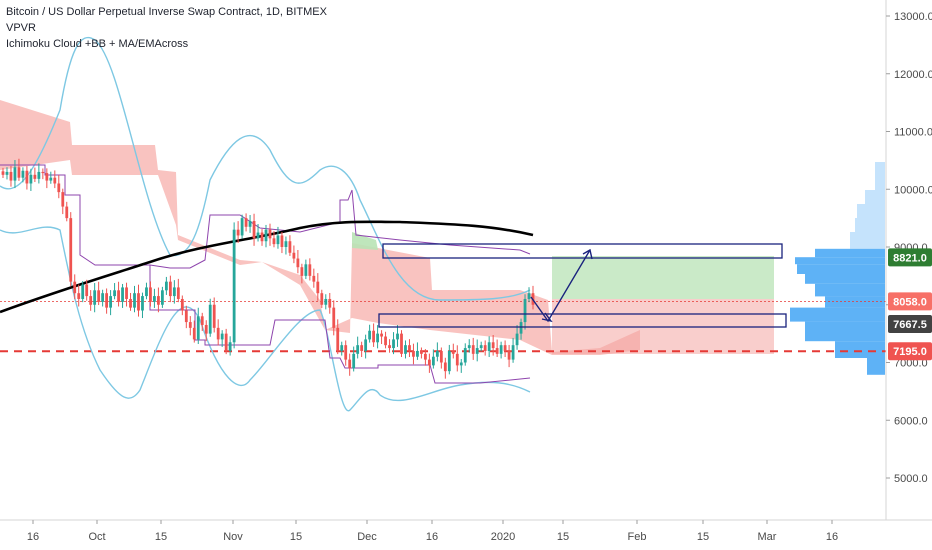 This screenshot has height=550, width=932. Describe the element at coordinates (582, 320) in the screenshot. I see `support-box-middle` at that location.